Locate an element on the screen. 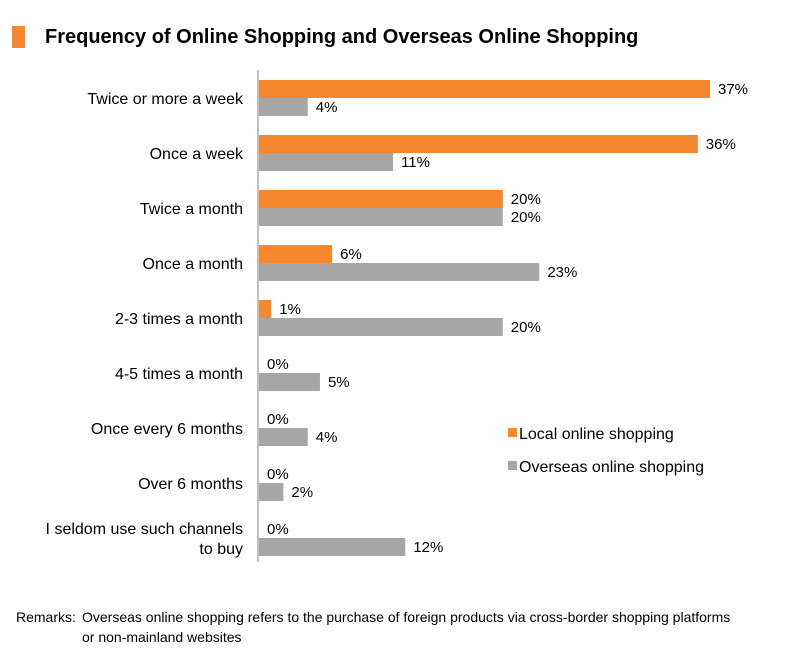  category-label-line: Once every 6 months is located at coordinates (167, 429).